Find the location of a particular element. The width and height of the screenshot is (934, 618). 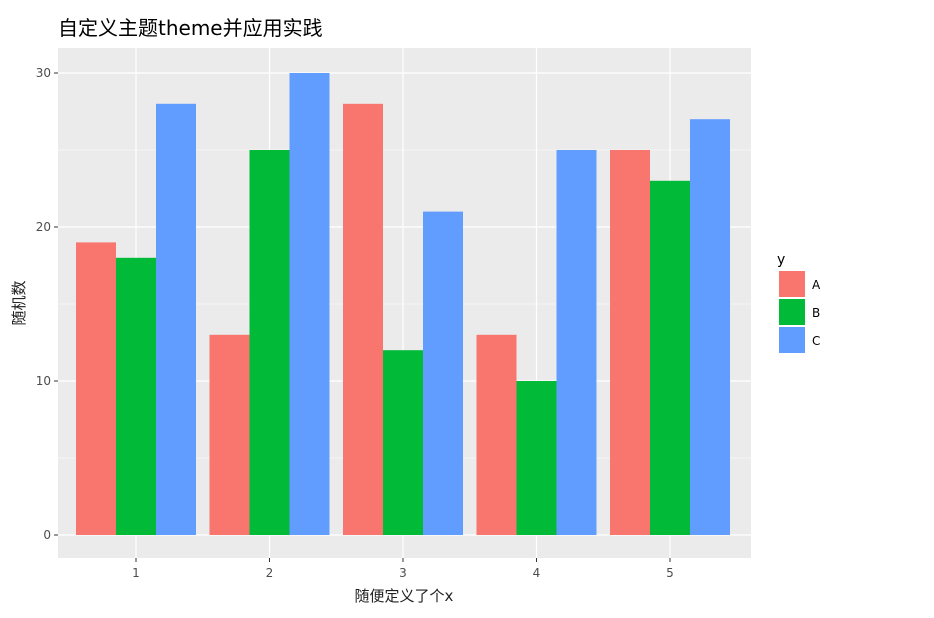

legend: y ABC is located at coordinates (799, 302).